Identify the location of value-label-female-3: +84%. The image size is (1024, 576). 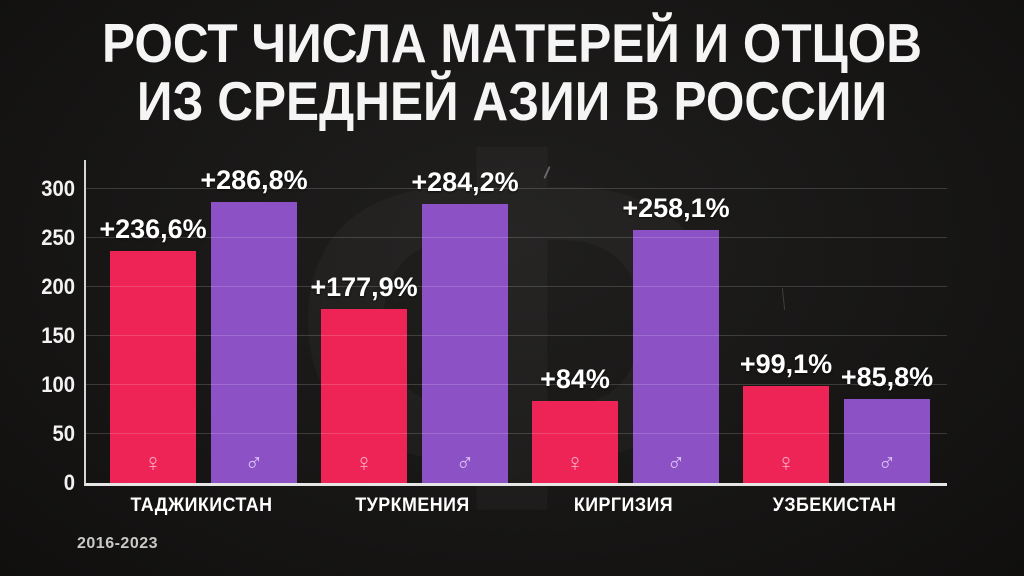
(575, 378).